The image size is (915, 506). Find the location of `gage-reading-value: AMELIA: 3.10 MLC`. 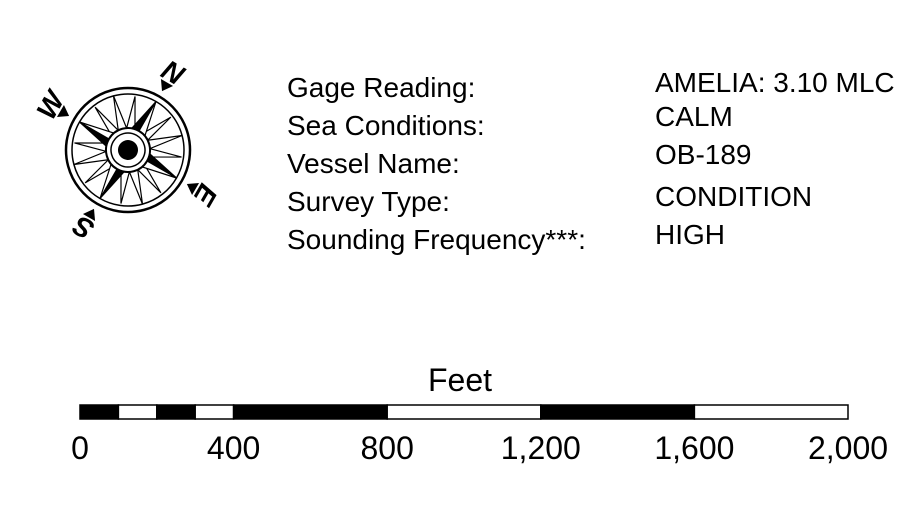

gage-reading-value: AMELIA: 3.10 MLC is located at coordinates (775, 82).